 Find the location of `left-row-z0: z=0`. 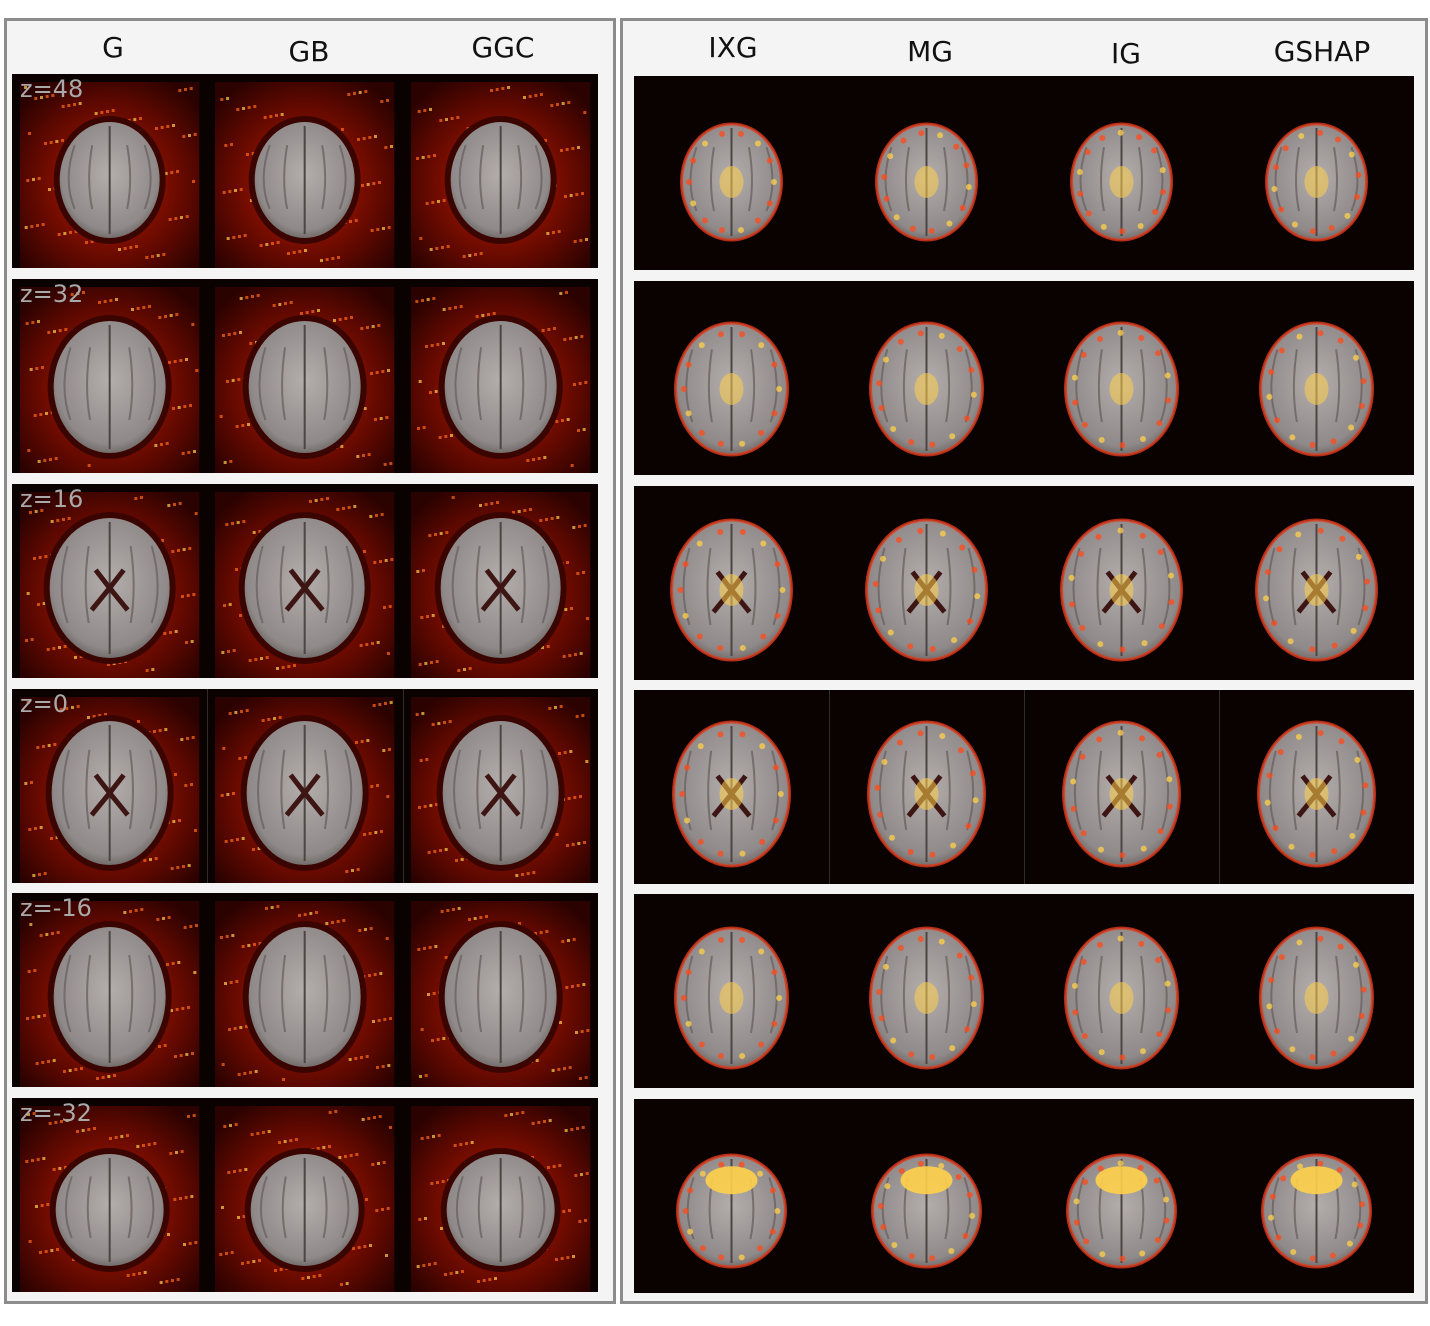

left-row-z0: z=0 is located at coordinates (305, 786).